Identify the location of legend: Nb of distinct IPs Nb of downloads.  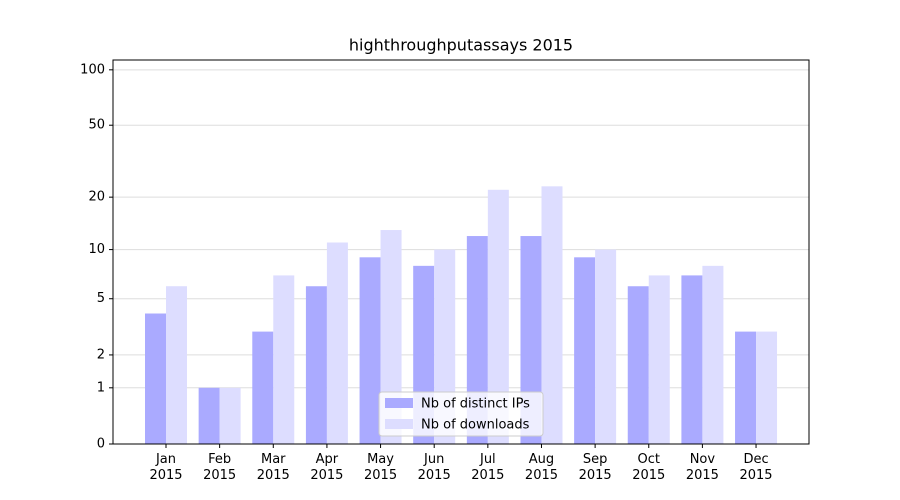
(461, 414).